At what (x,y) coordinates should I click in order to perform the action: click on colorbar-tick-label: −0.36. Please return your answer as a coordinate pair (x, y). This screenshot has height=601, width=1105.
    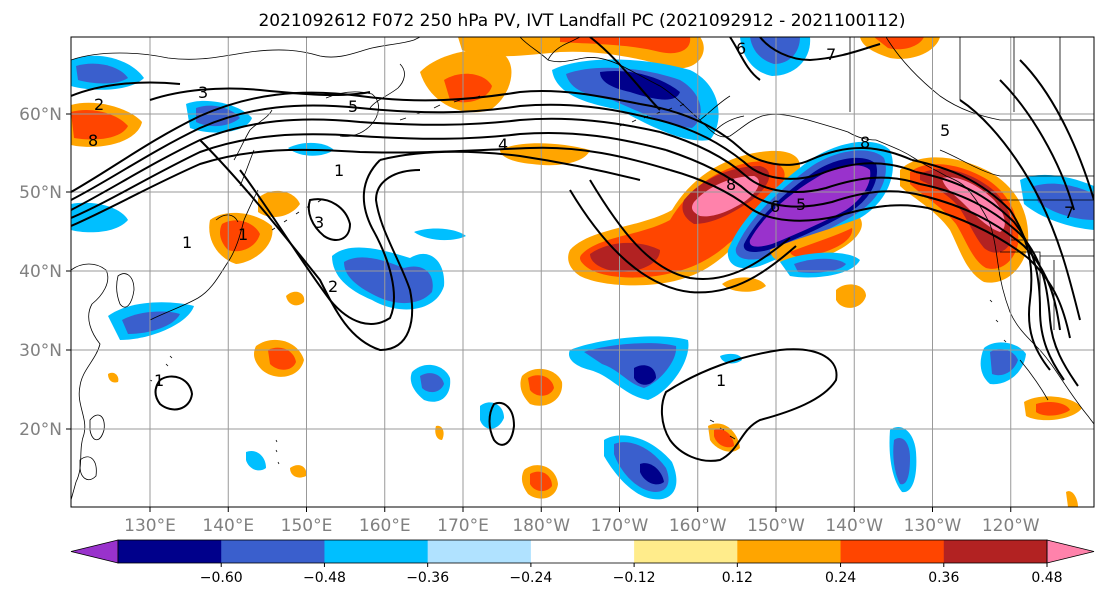
    Looking at the image, I should click on (427, 578).